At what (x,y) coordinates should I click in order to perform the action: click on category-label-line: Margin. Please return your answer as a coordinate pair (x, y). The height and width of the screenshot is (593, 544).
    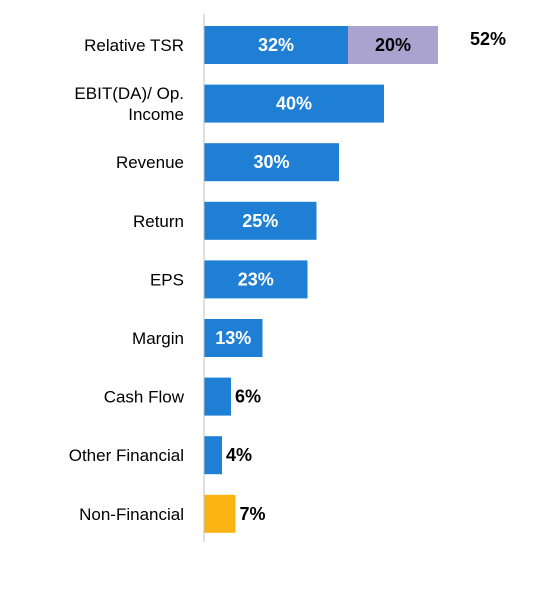
    Looking at the image, I should click on (158, 338).